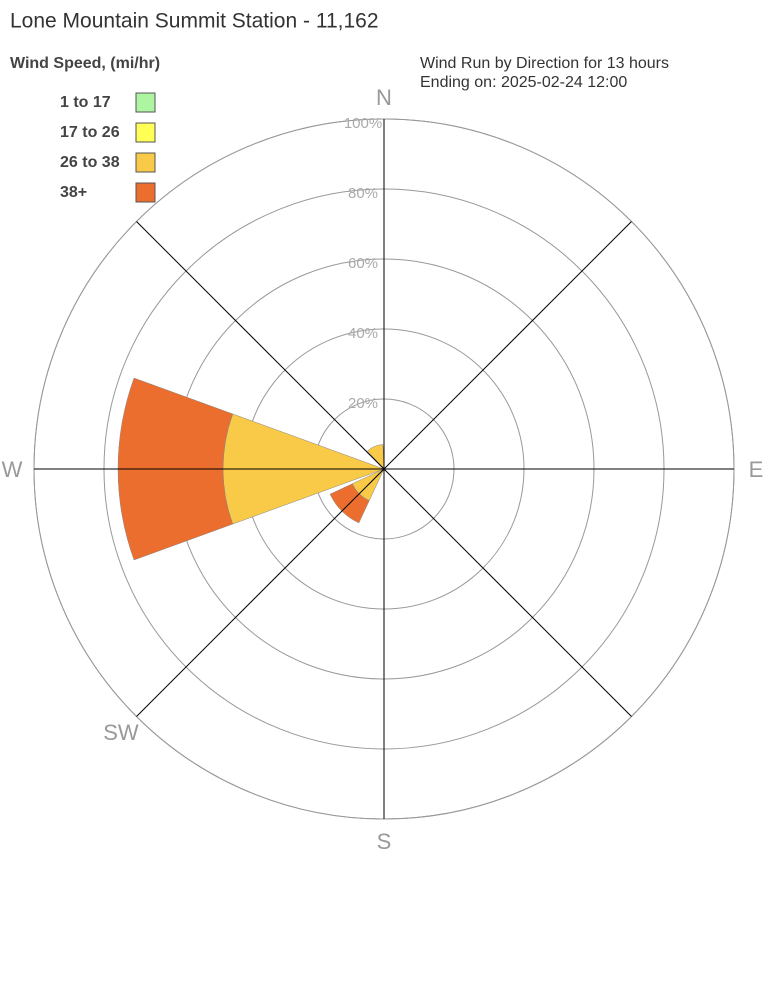 Image resolution: width=768 pixels, height=1008 pixels. Describe the element at coordinates (363, 123) in the screenshot. I see `ring-label: 100%` at that location.